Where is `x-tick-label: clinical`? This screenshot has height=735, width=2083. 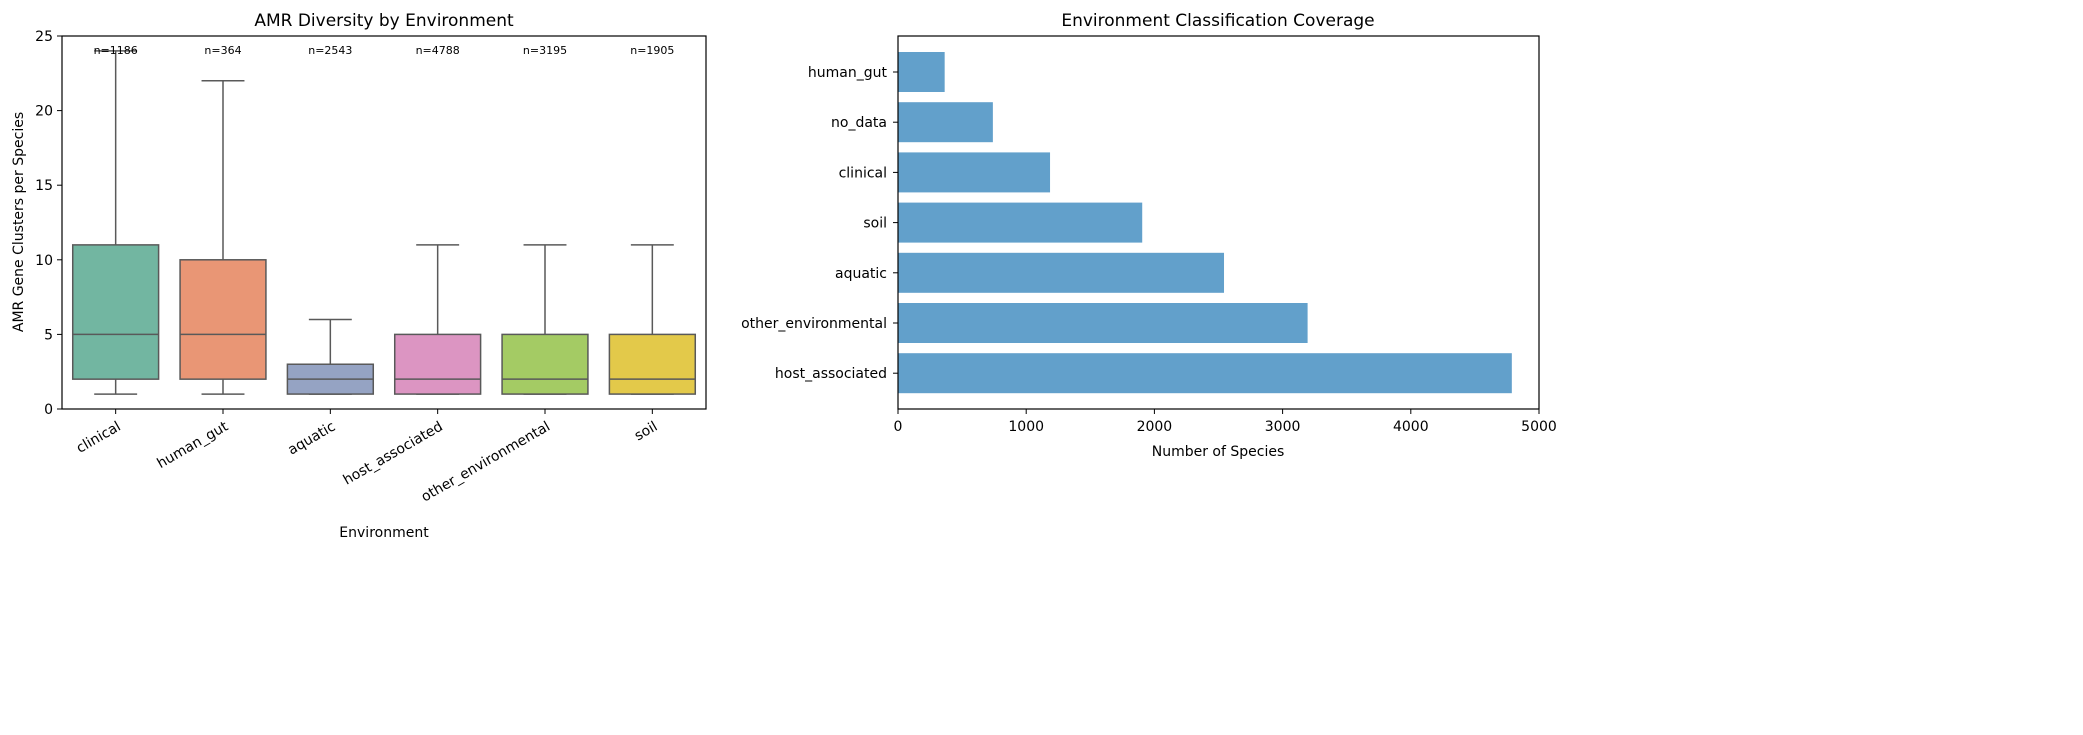
x-tick-label: clinical is located at coordinates (99, 438).